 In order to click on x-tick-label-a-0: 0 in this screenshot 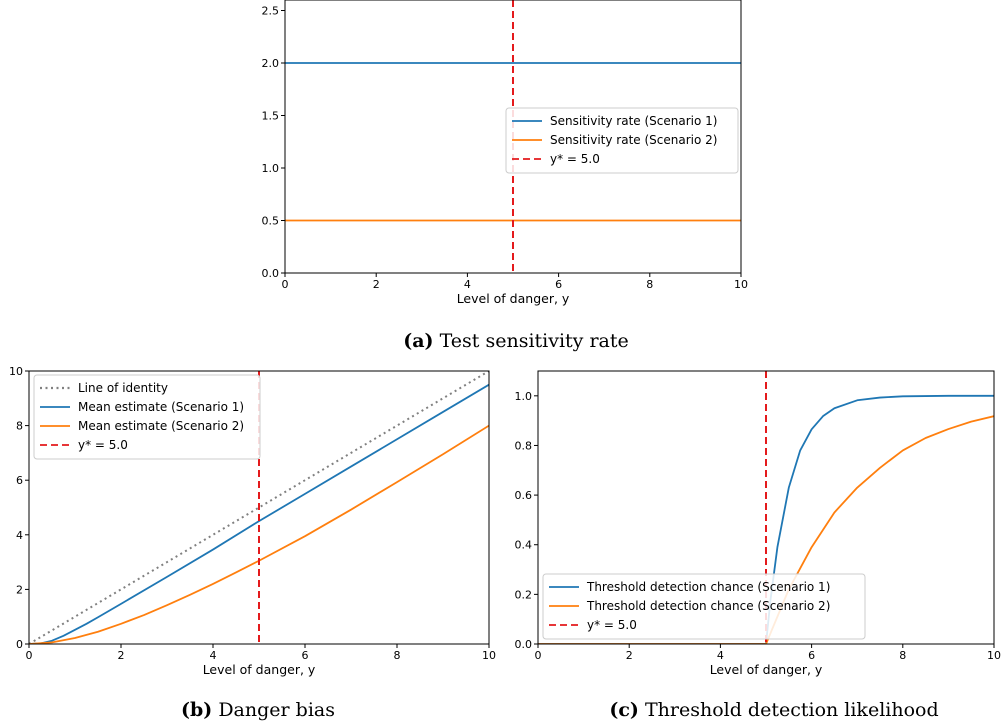, I will do `click(285, 284)`.